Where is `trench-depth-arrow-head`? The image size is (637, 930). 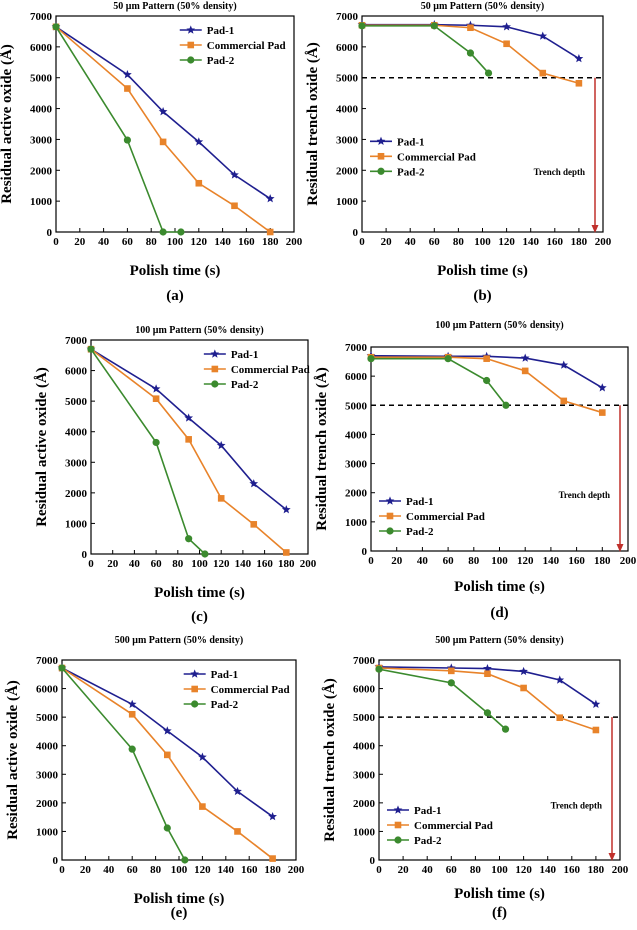 trench-depth-arrow-head is located at coordinates (612, 857).